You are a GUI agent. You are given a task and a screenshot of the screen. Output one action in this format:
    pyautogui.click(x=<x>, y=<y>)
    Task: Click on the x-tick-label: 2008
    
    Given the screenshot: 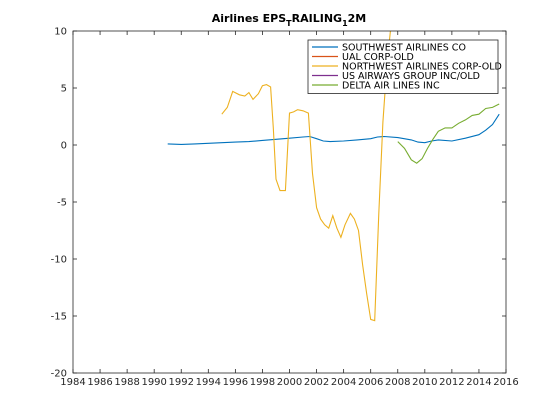 What is the action you would take?
    pyautogui.click(x=397, y=382)
    